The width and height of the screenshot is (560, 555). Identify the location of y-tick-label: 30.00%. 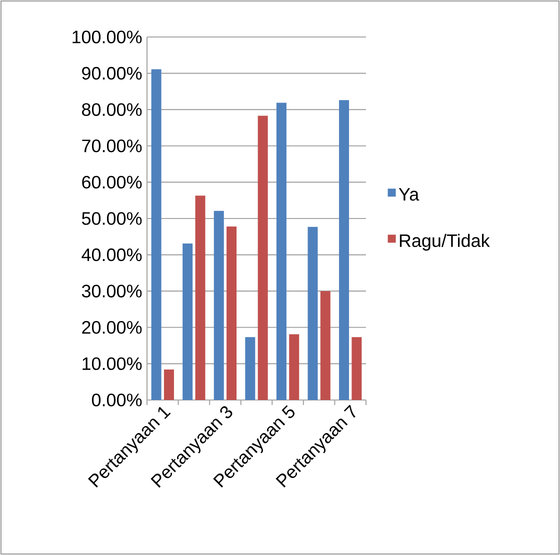
(112, 291).